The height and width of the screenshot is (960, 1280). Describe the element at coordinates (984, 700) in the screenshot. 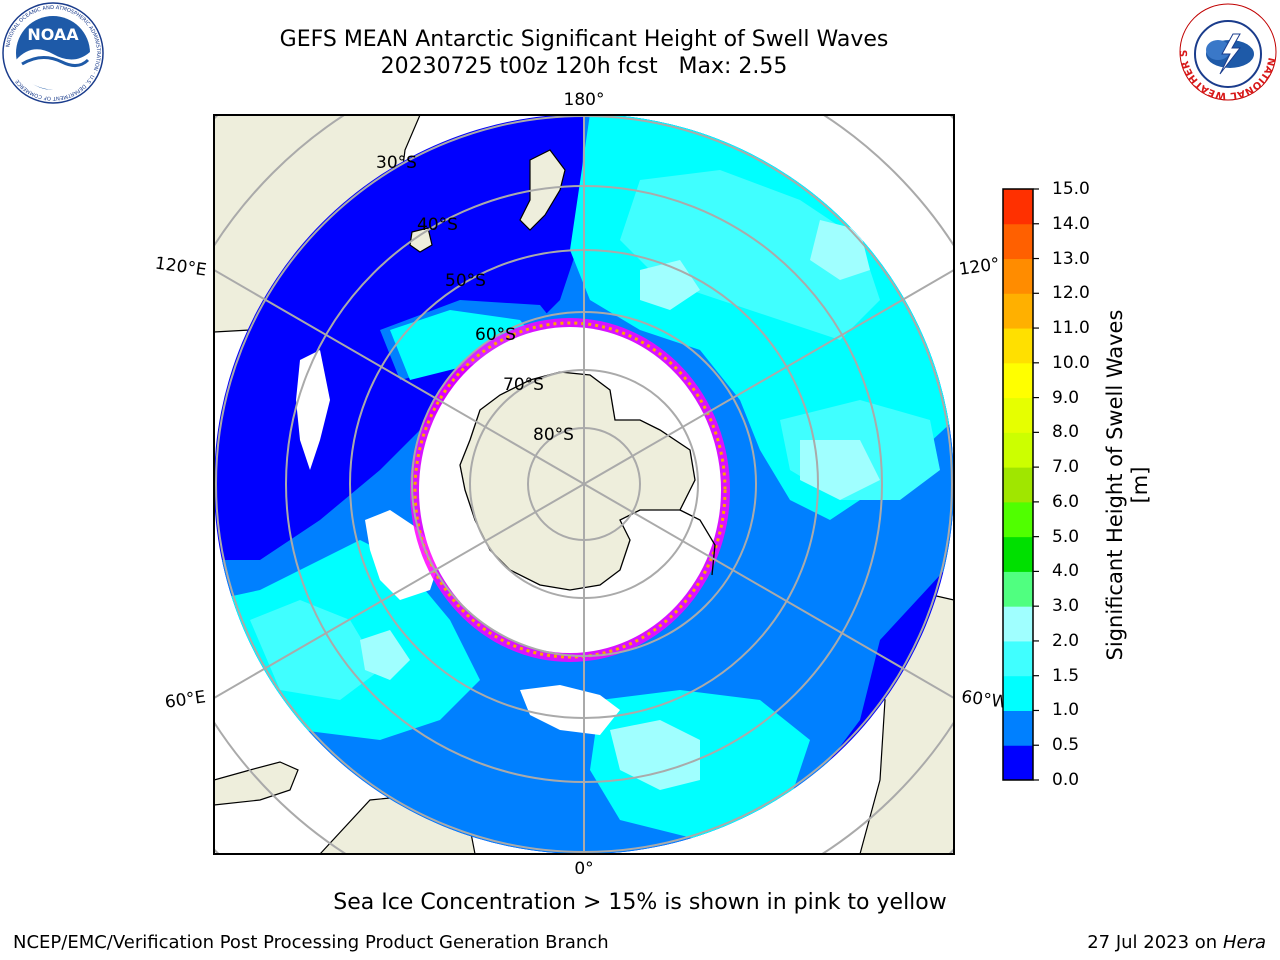

I see `lon-label-60w: 60°W` at that location.